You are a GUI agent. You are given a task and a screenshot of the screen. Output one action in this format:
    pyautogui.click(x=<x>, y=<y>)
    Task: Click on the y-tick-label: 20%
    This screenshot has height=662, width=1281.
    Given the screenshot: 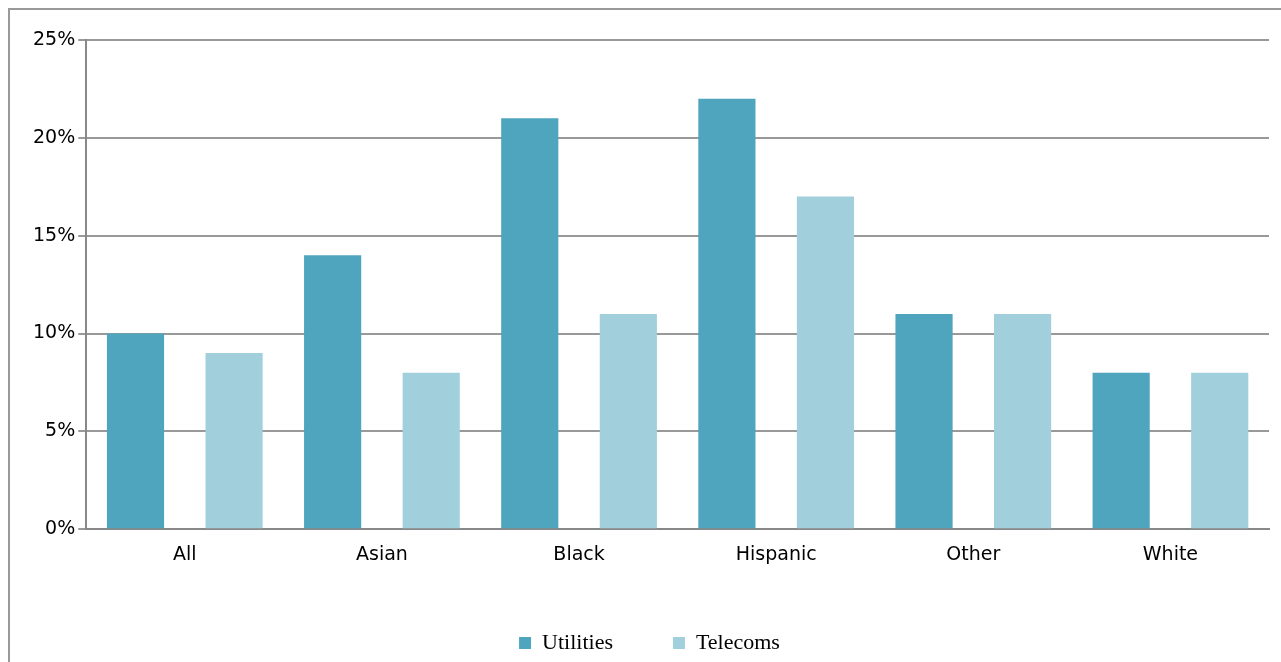 What is the action you would take?
    pyautogui.click(x=54, y=135)
    